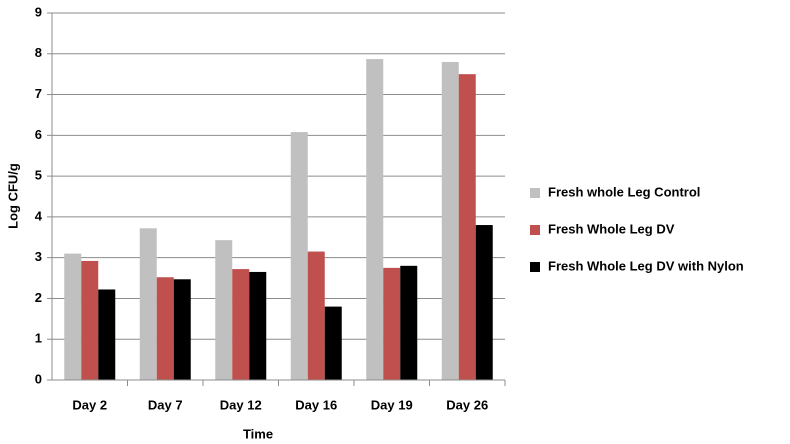 This screenshot has width=790, height=444. Describe the element at coordinates (89, 404) in the screenshot. I see `x-tick-label: Day 2` at that location.